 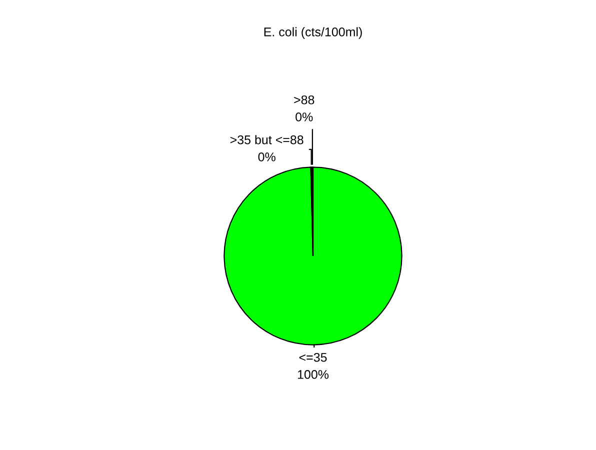 I want to click on chart-title: E. coli (cts/100ml), so click(x=313, y=33).